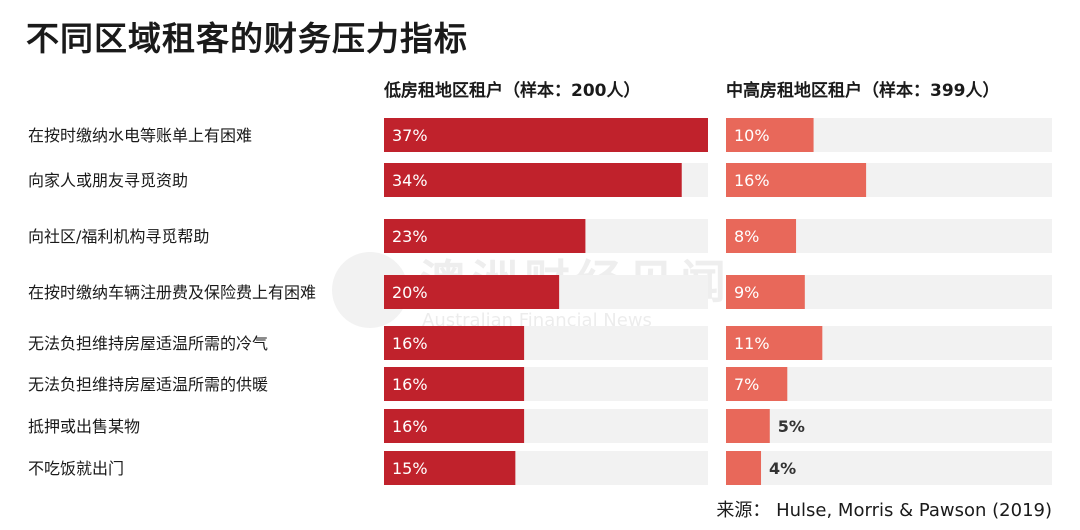  I want to click on watermark-subtext: Australian Financial News, so click(537, 320).